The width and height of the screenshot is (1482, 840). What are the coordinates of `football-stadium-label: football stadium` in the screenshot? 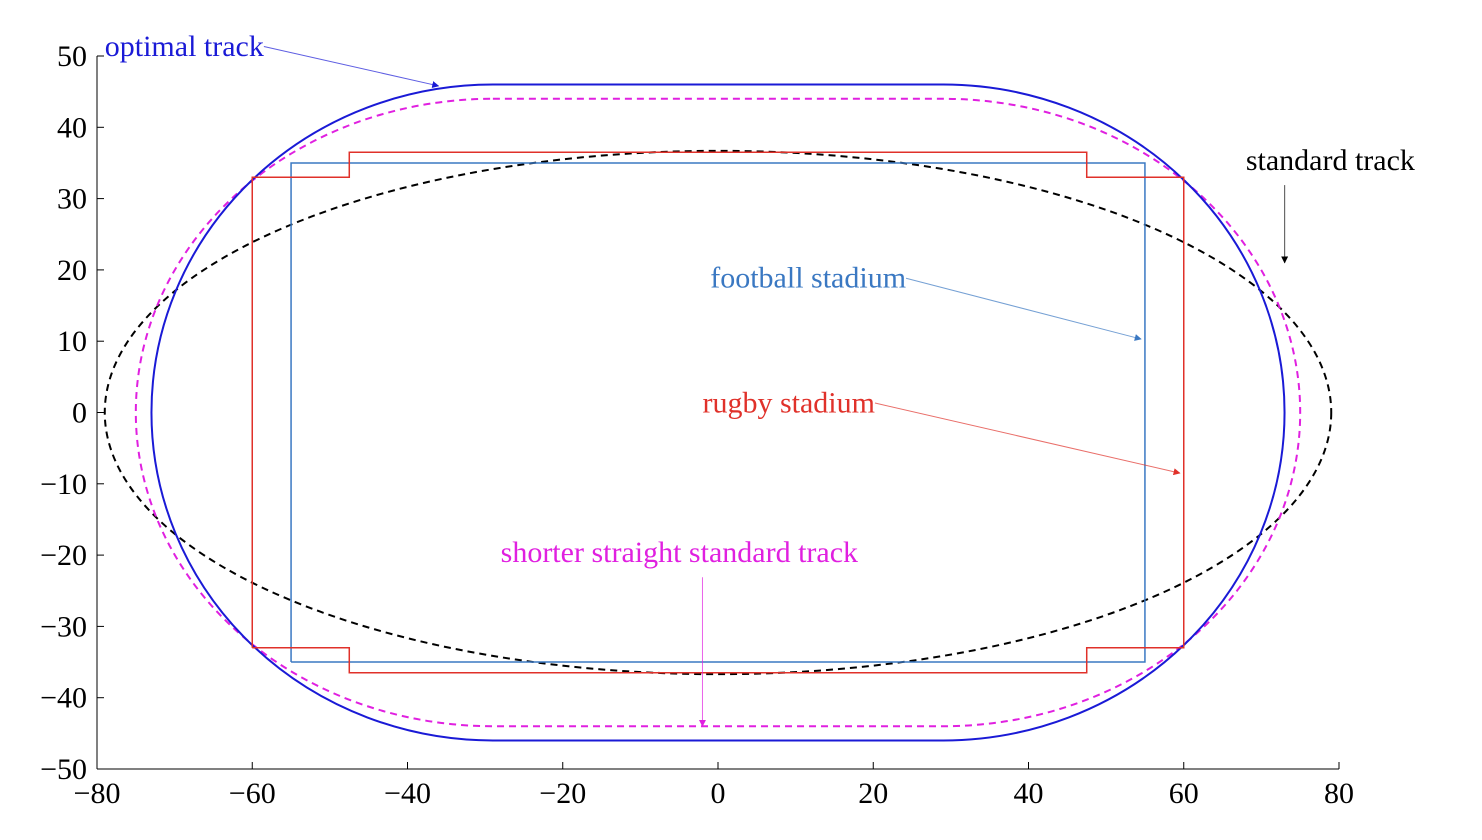 It's located at (808, 278).